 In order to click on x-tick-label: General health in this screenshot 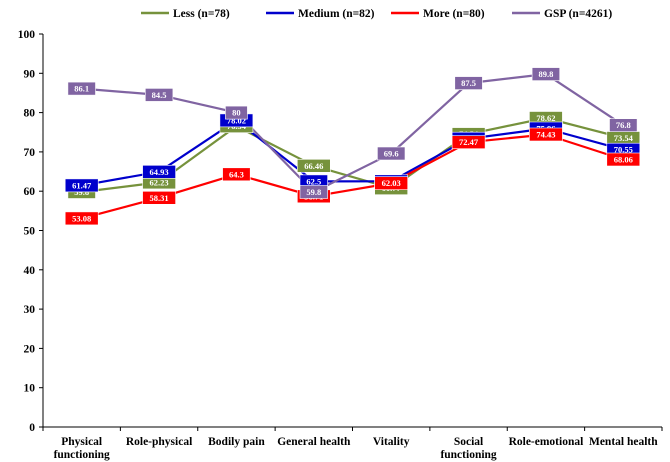, I will do `click(314, 442)`.